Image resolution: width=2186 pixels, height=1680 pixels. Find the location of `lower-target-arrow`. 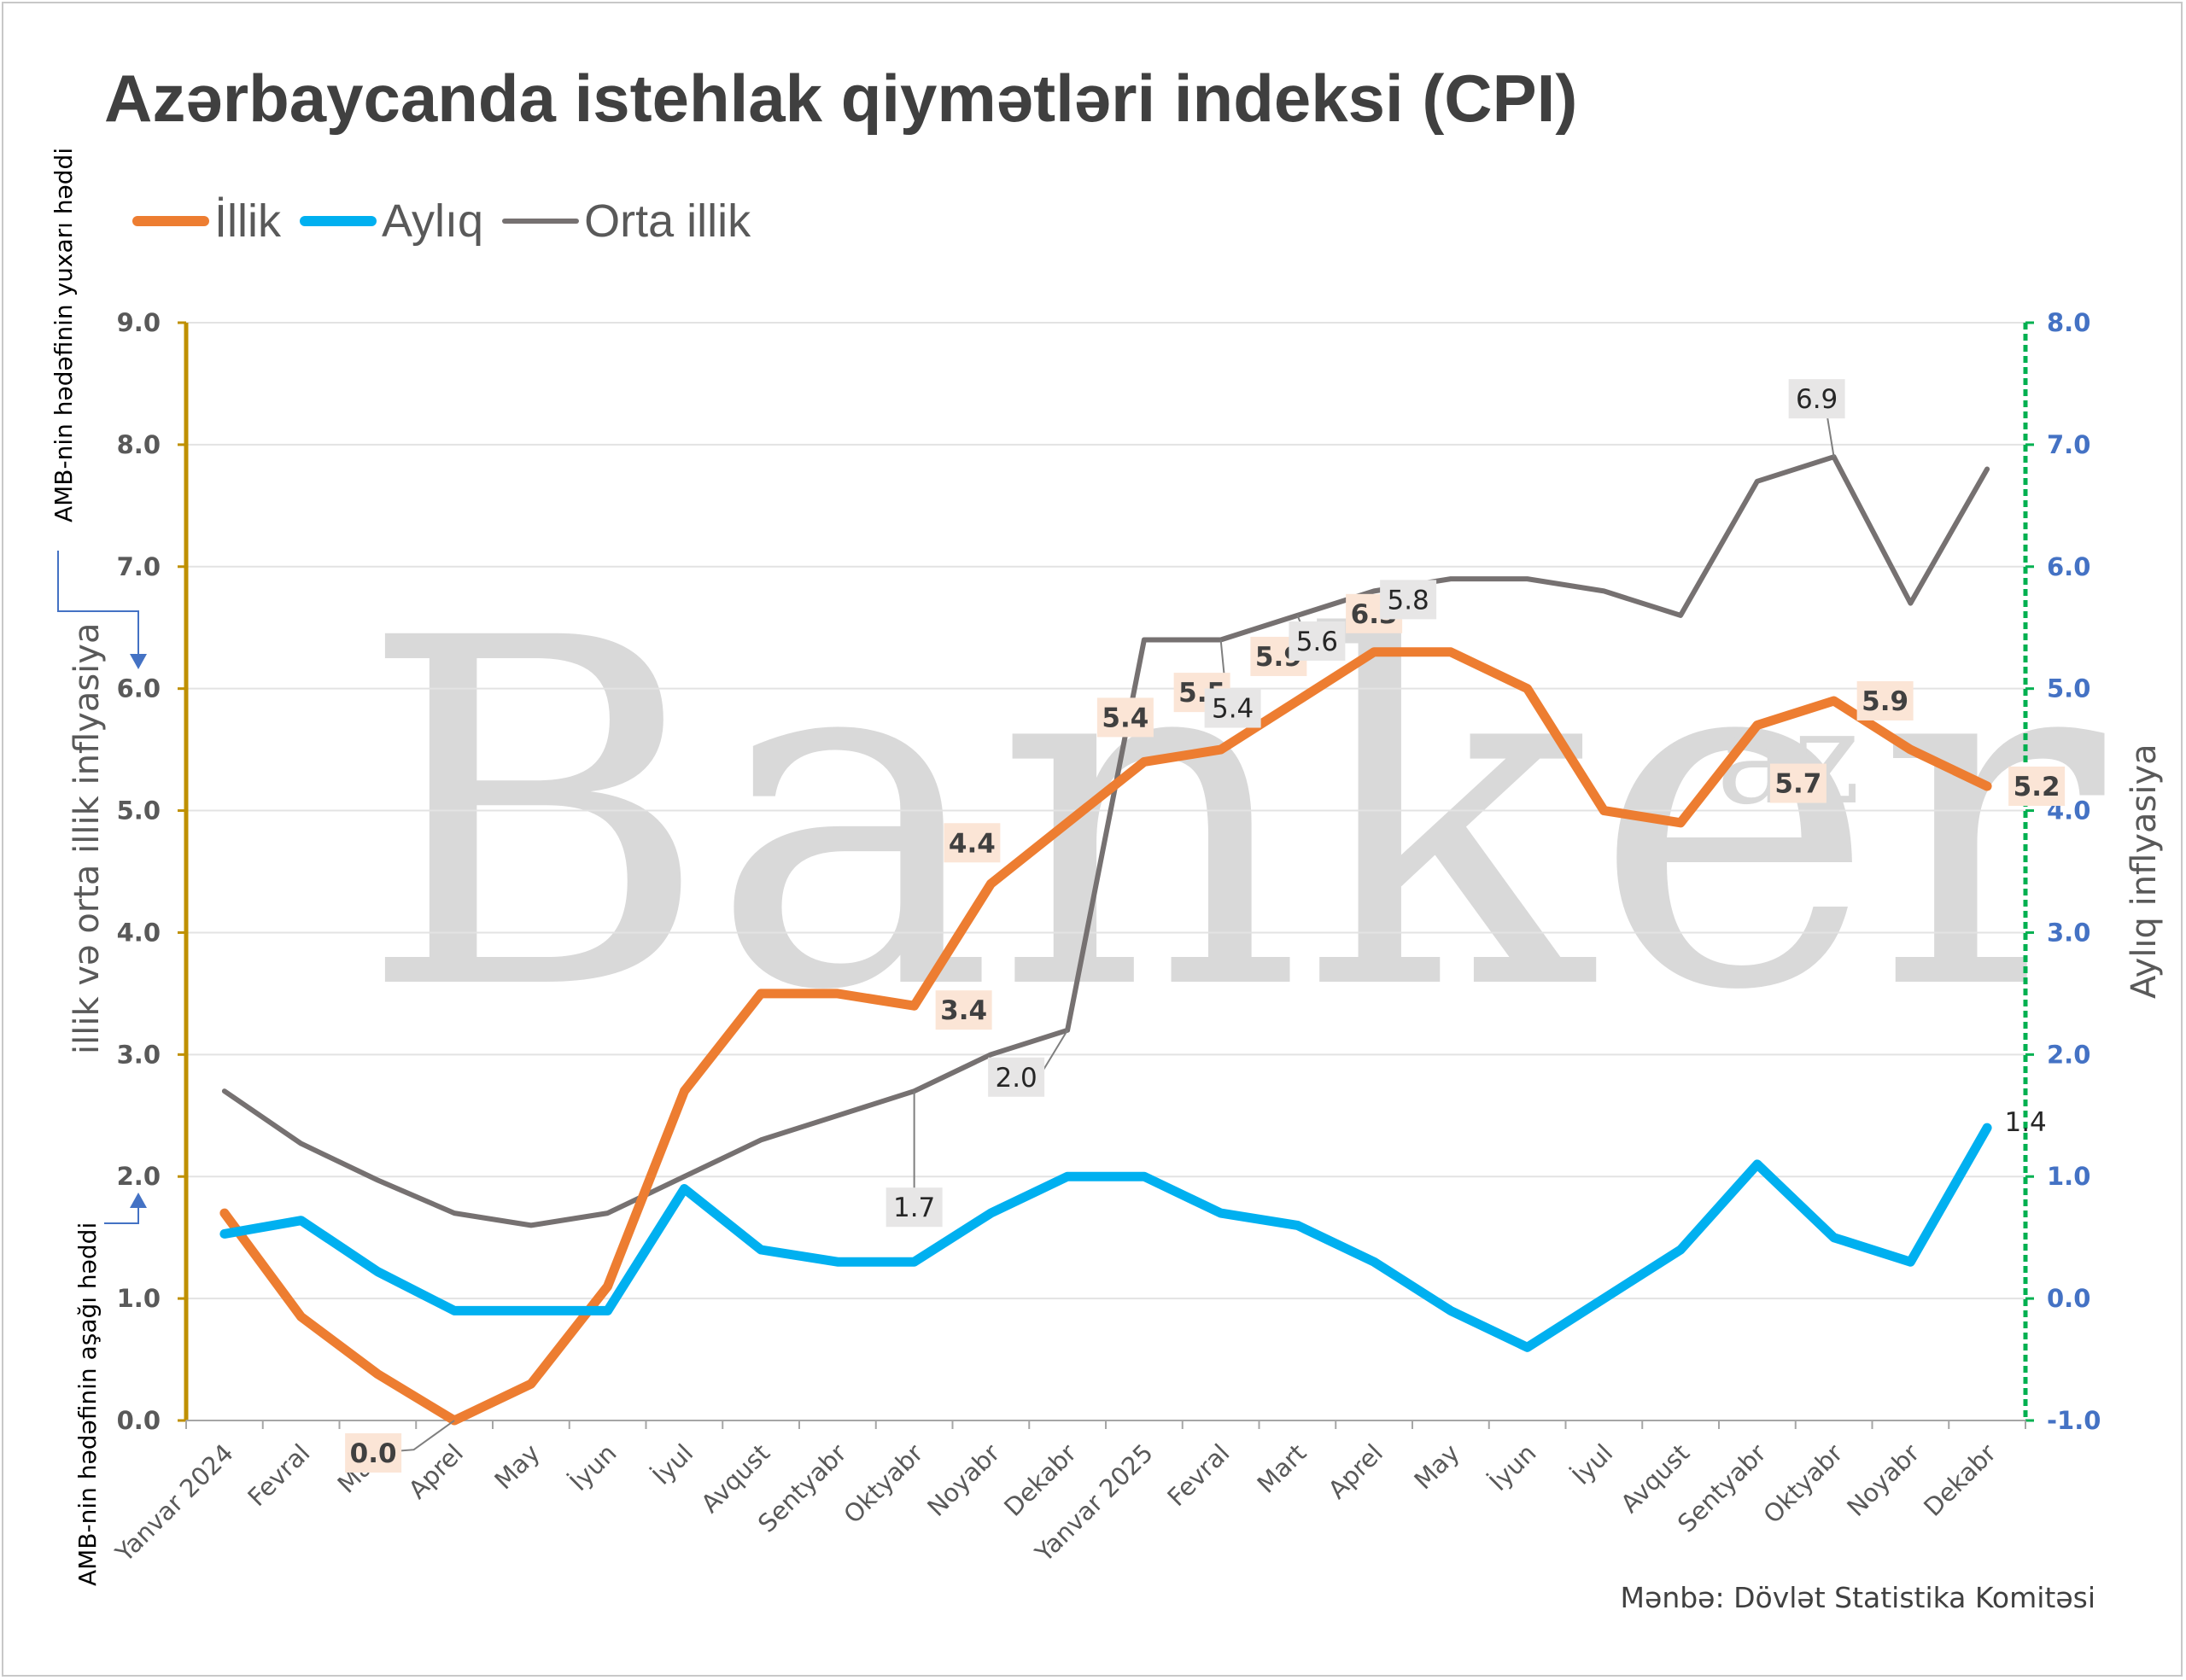

lower-target-arrow is located at coordinates (125, 1208).